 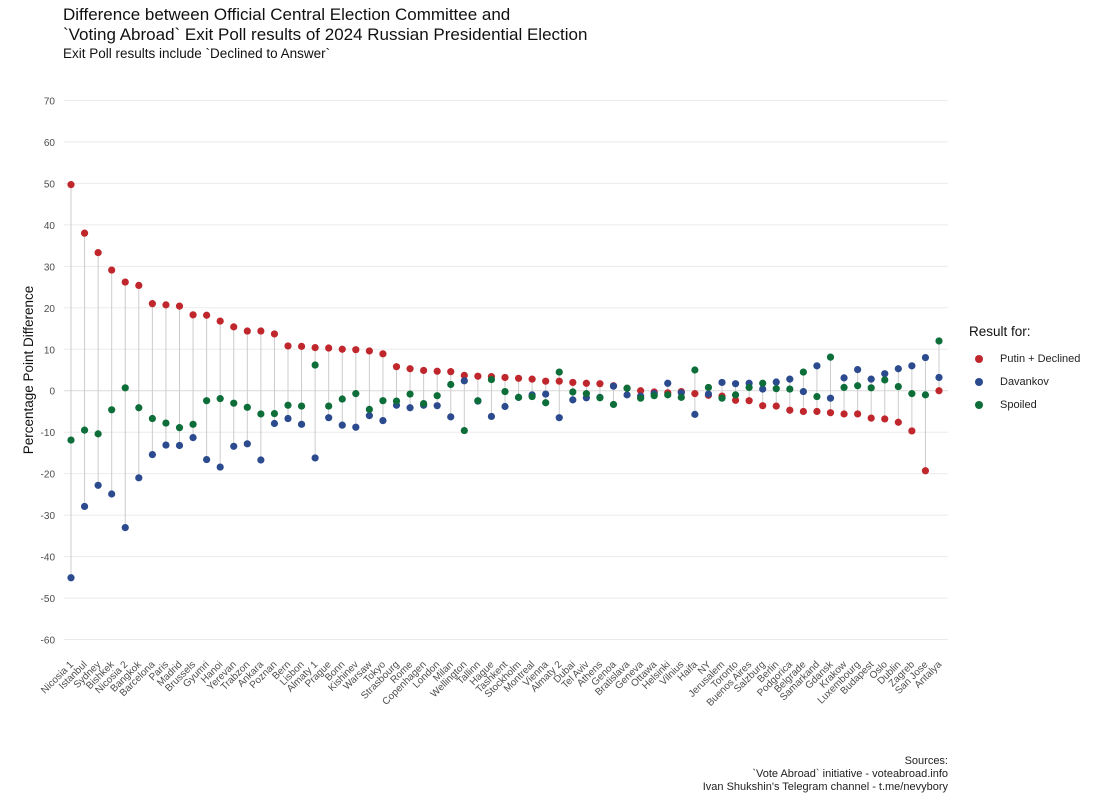 What do you see at coordinates (28, 370) in the screenshot?
I see `y-axis-title: Percentage Point Difference` at bounding box center [28, 370].